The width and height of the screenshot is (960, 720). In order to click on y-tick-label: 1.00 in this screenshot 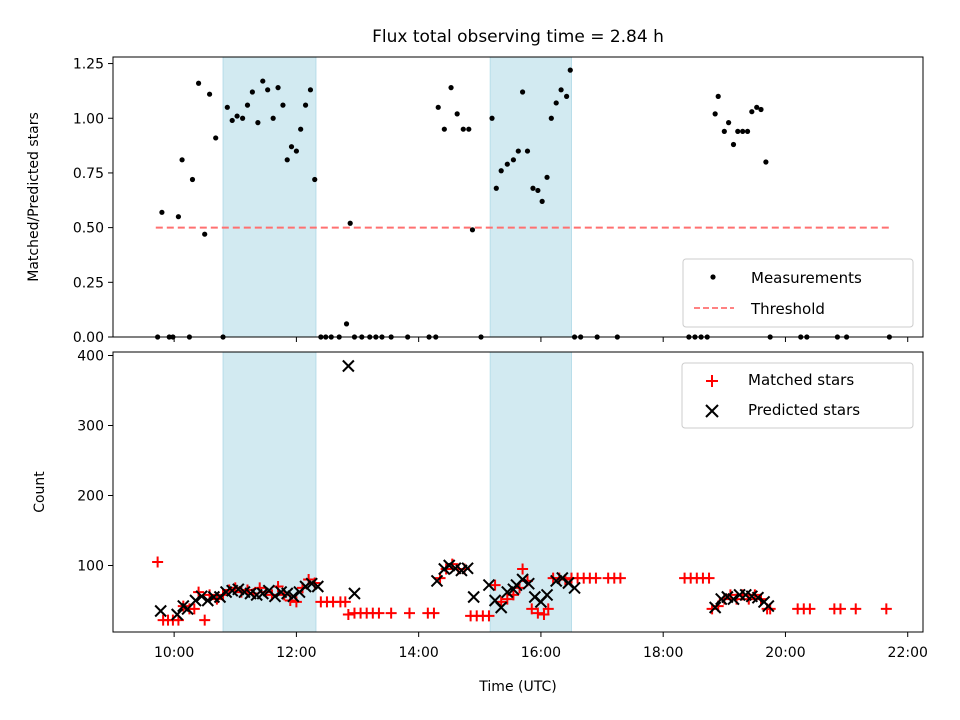, I will do `click(88, 119)`.